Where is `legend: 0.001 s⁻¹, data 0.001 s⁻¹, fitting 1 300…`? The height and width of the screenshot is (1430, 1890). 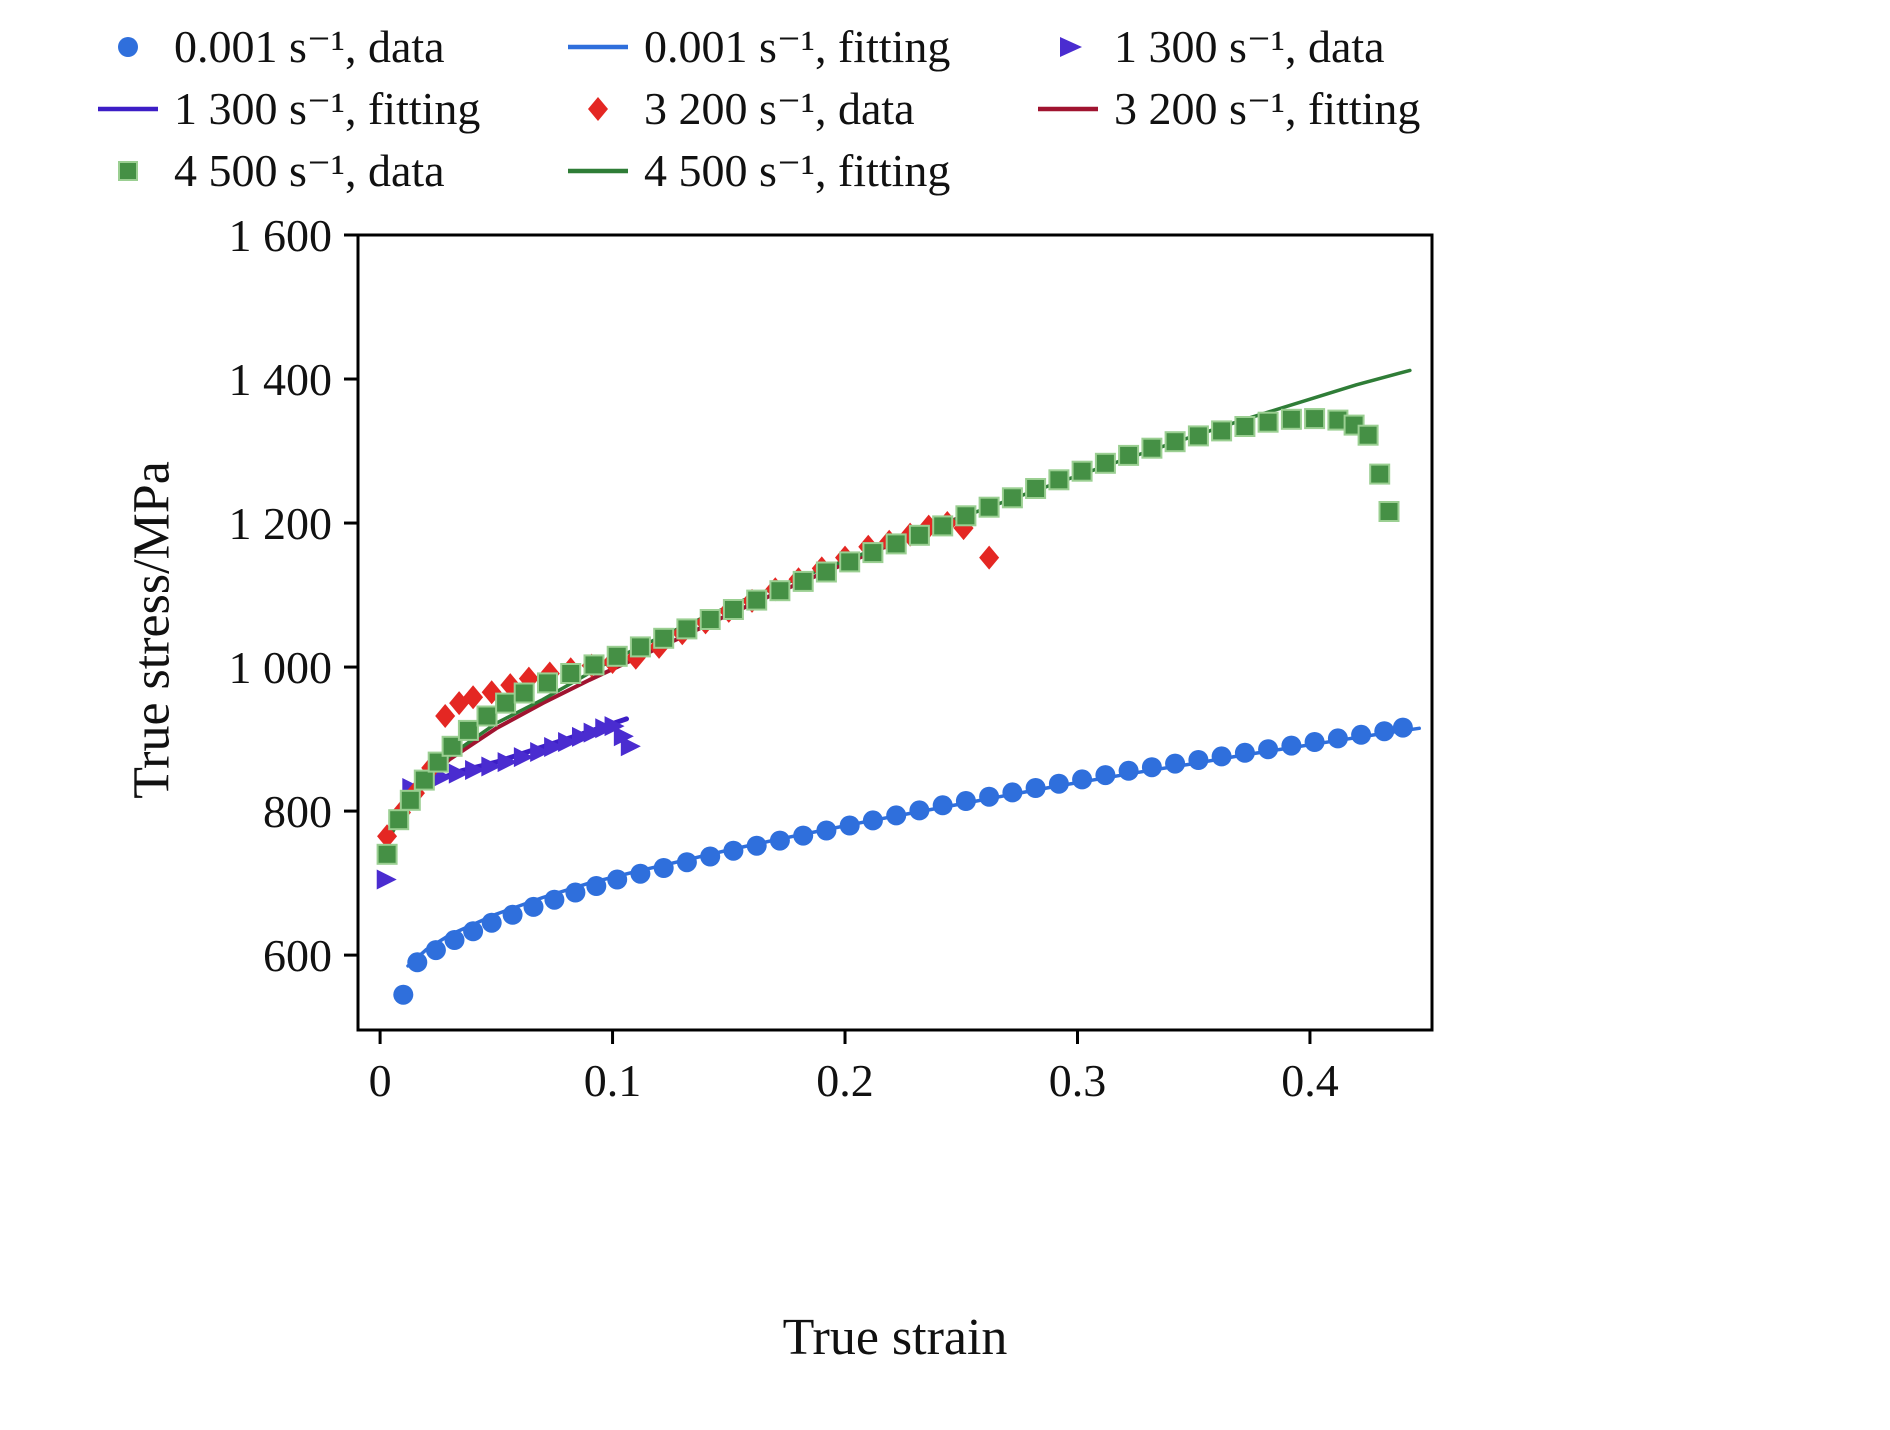
legend: 0.001 s⁻¹, data 0.001 s⁻¹, fitting 1 300… is located at coordinates (793, 109).